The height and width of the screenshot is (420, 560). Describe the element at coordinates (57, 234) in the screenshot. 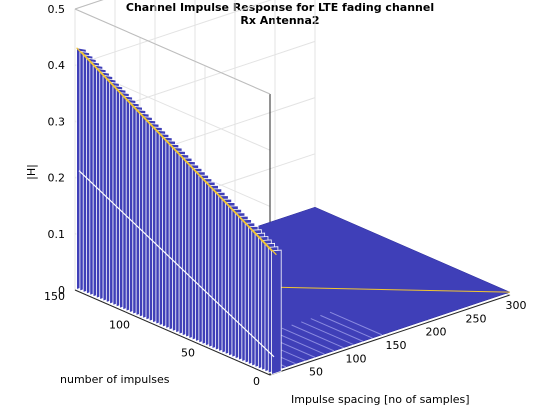

I see `z-tick-label: 0.1` at that location.